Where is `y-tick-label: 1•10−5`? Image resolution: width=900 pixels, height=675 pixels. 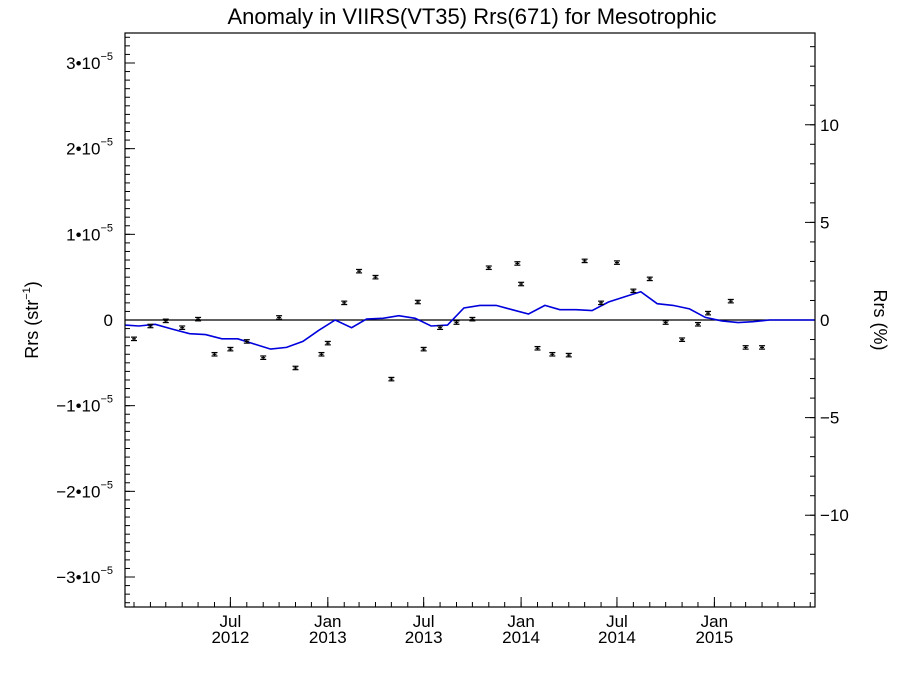
y-tick-label: 1•10−5 is located at coordinates (89, 233).